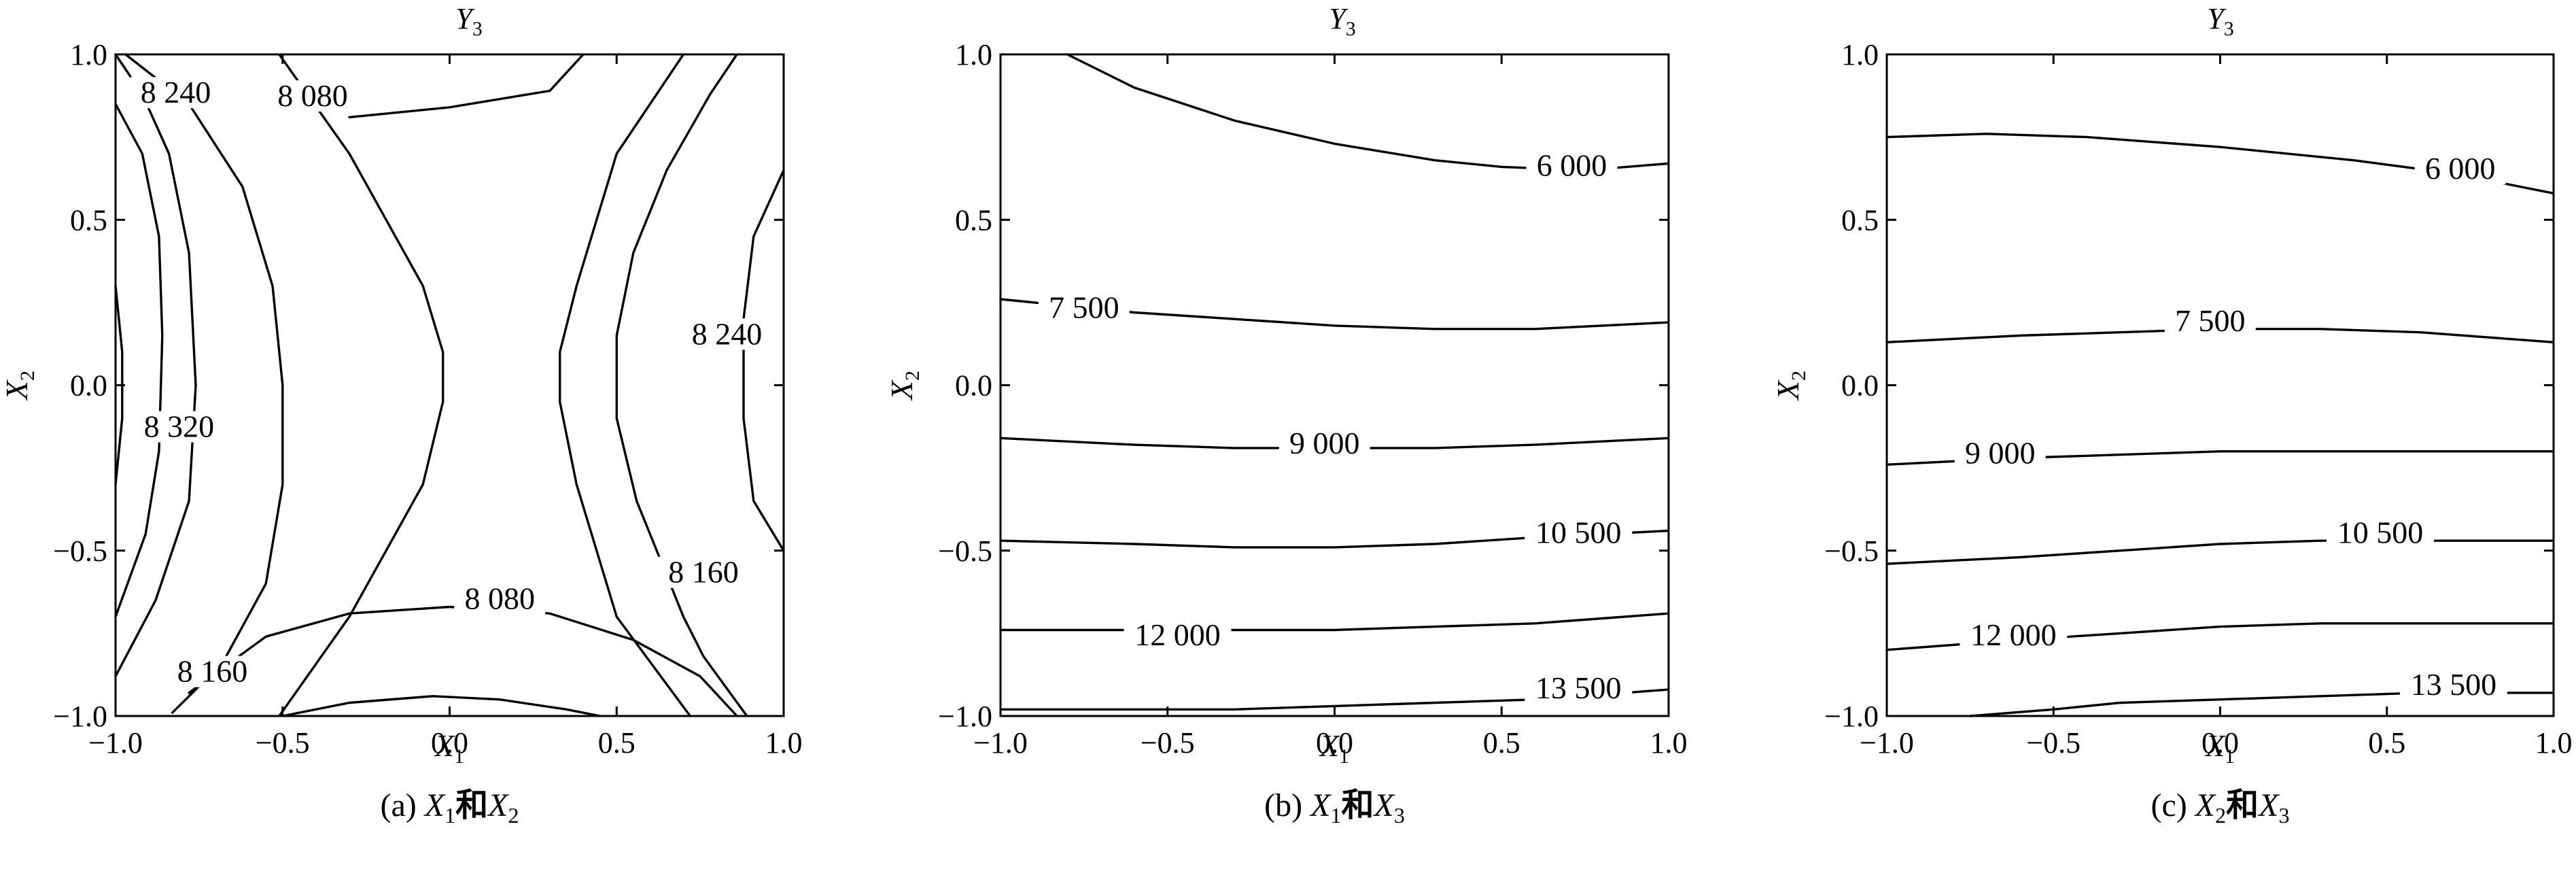 The image size is (2576, 869). Describe the element at coordinates (450, 807) in the screenshot. I see `panel-caption: (a) X1和X2` at that location.